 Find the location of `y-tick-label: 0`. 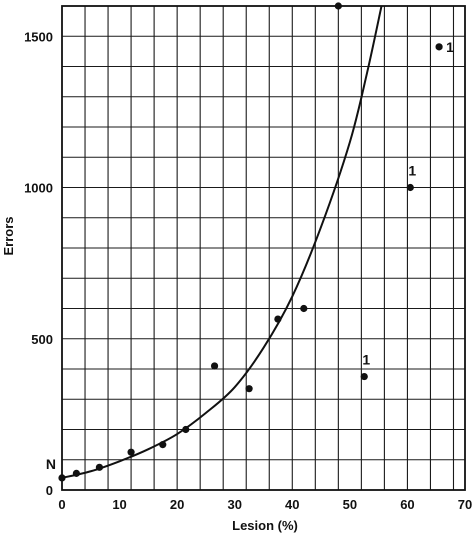

y-tick-label: 0 is located at coordinates (49, 490).